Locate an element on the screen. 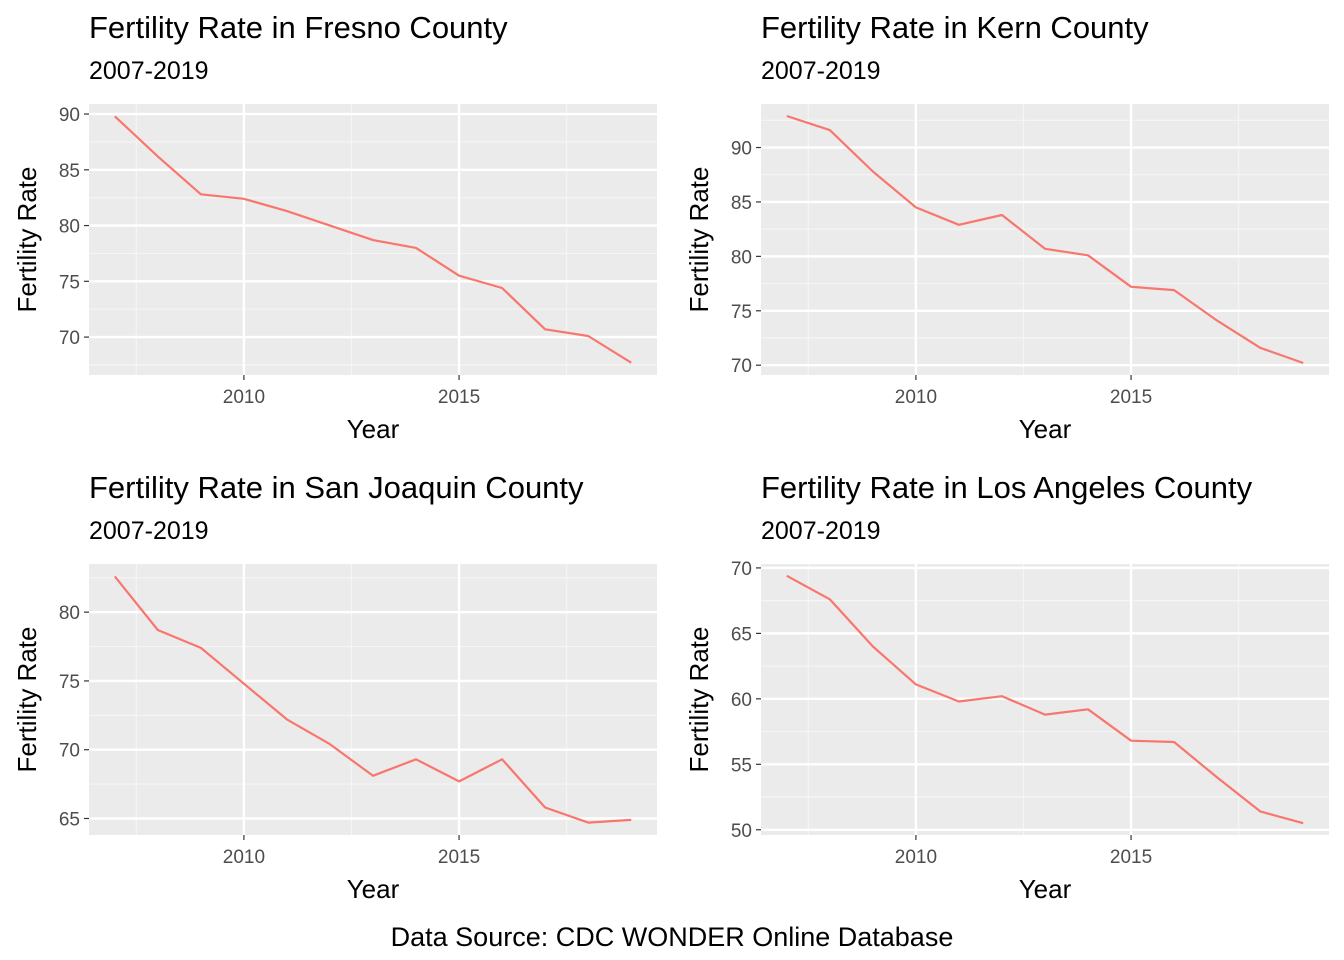  y-tick-label: 55 is located at coordinates (741, 765).